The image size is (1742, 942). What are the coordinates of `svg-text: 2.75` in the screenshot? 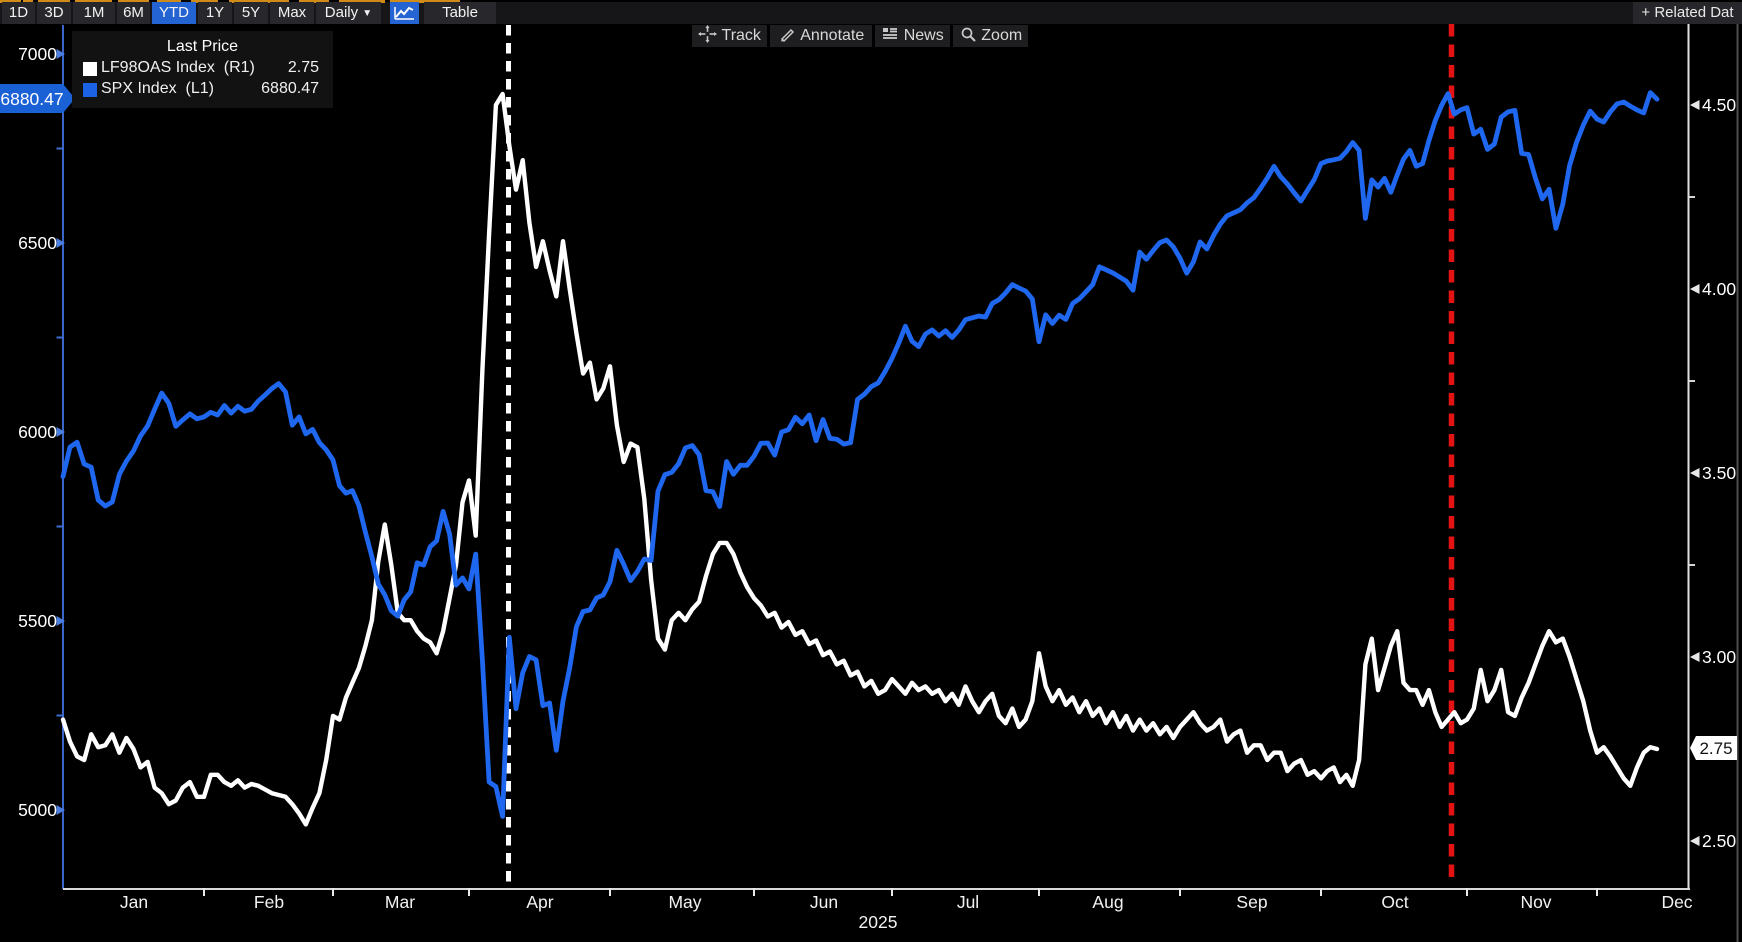 It's located at (1715, 748).